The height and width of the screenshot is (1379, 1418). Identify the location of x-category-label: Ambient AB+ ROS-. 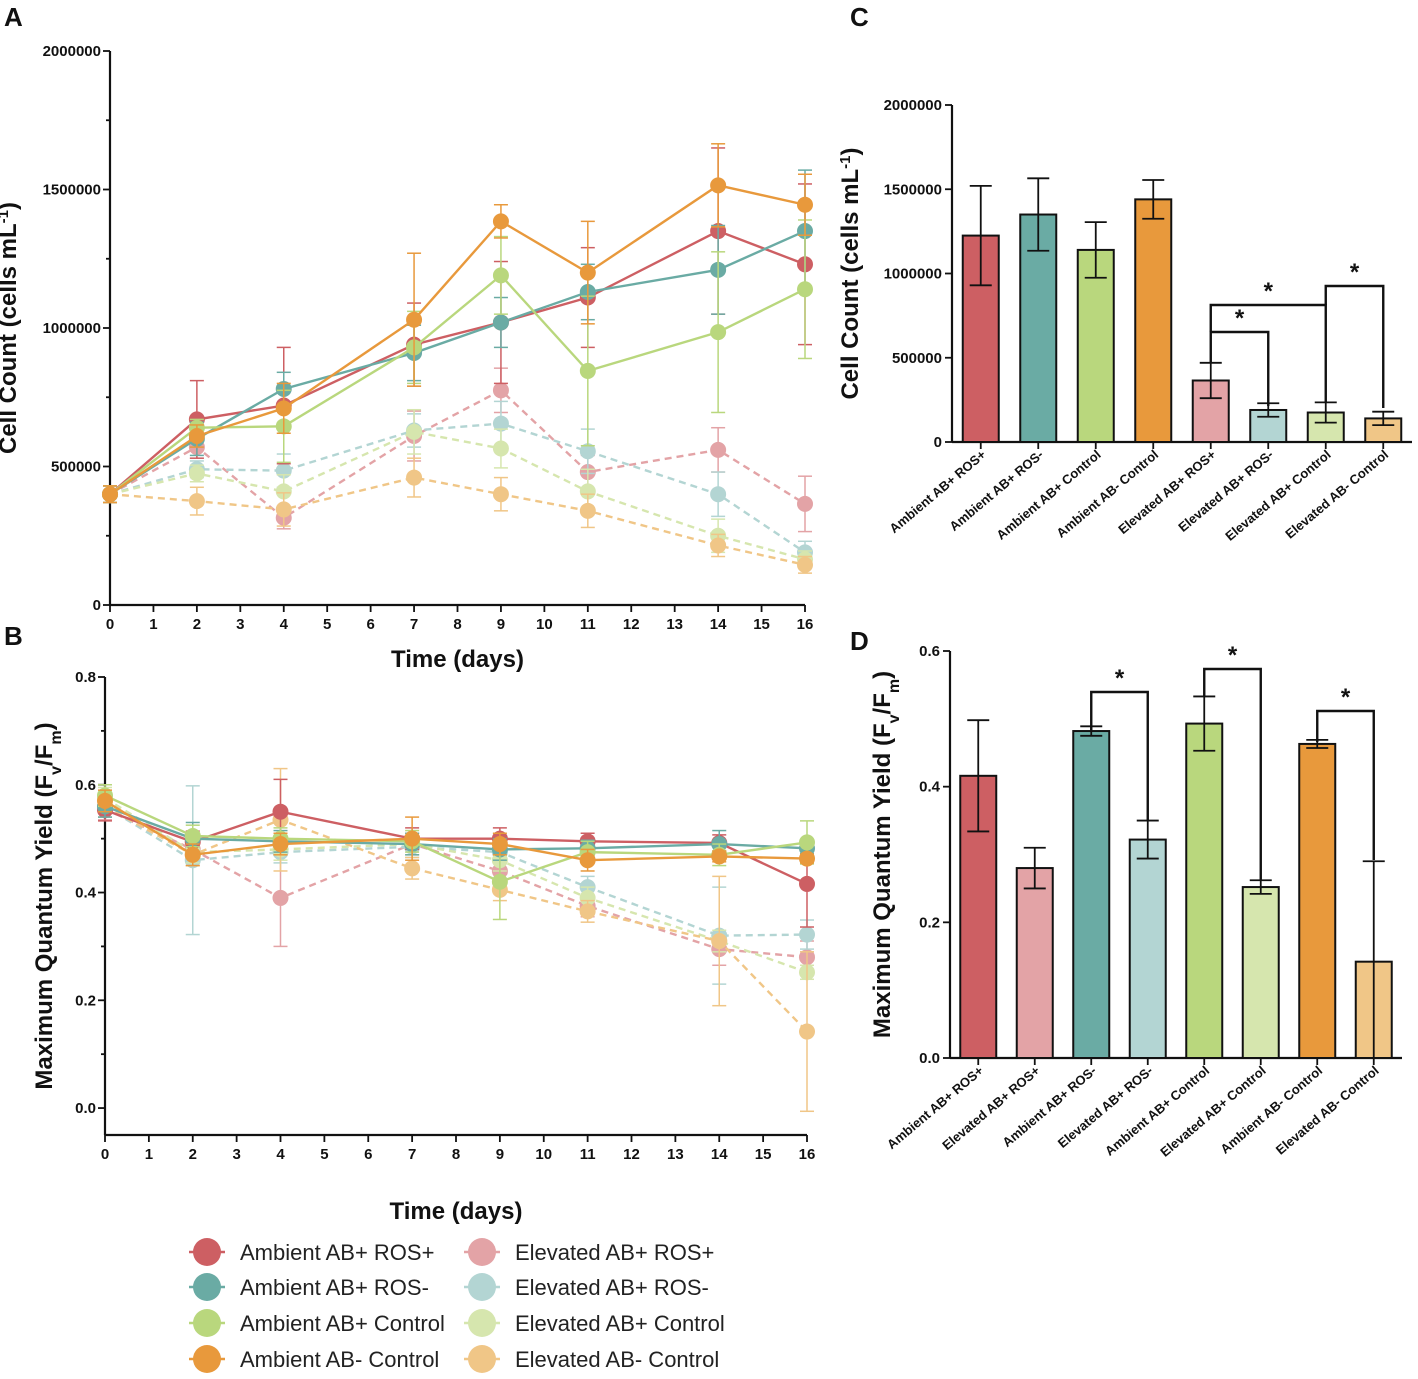
(996, 490).